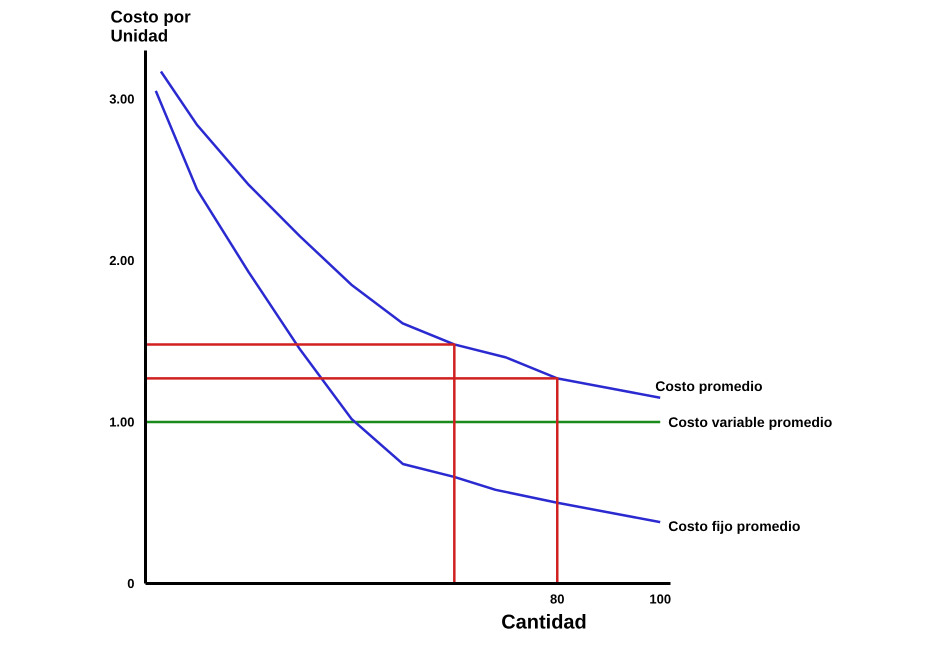 Image resolution: width=952 pixels, height=661 pixels. What do you see at coordinates (660, 599) in the screenshot?
I see `x-tick-label: 100` at bounding box center [660, 599].